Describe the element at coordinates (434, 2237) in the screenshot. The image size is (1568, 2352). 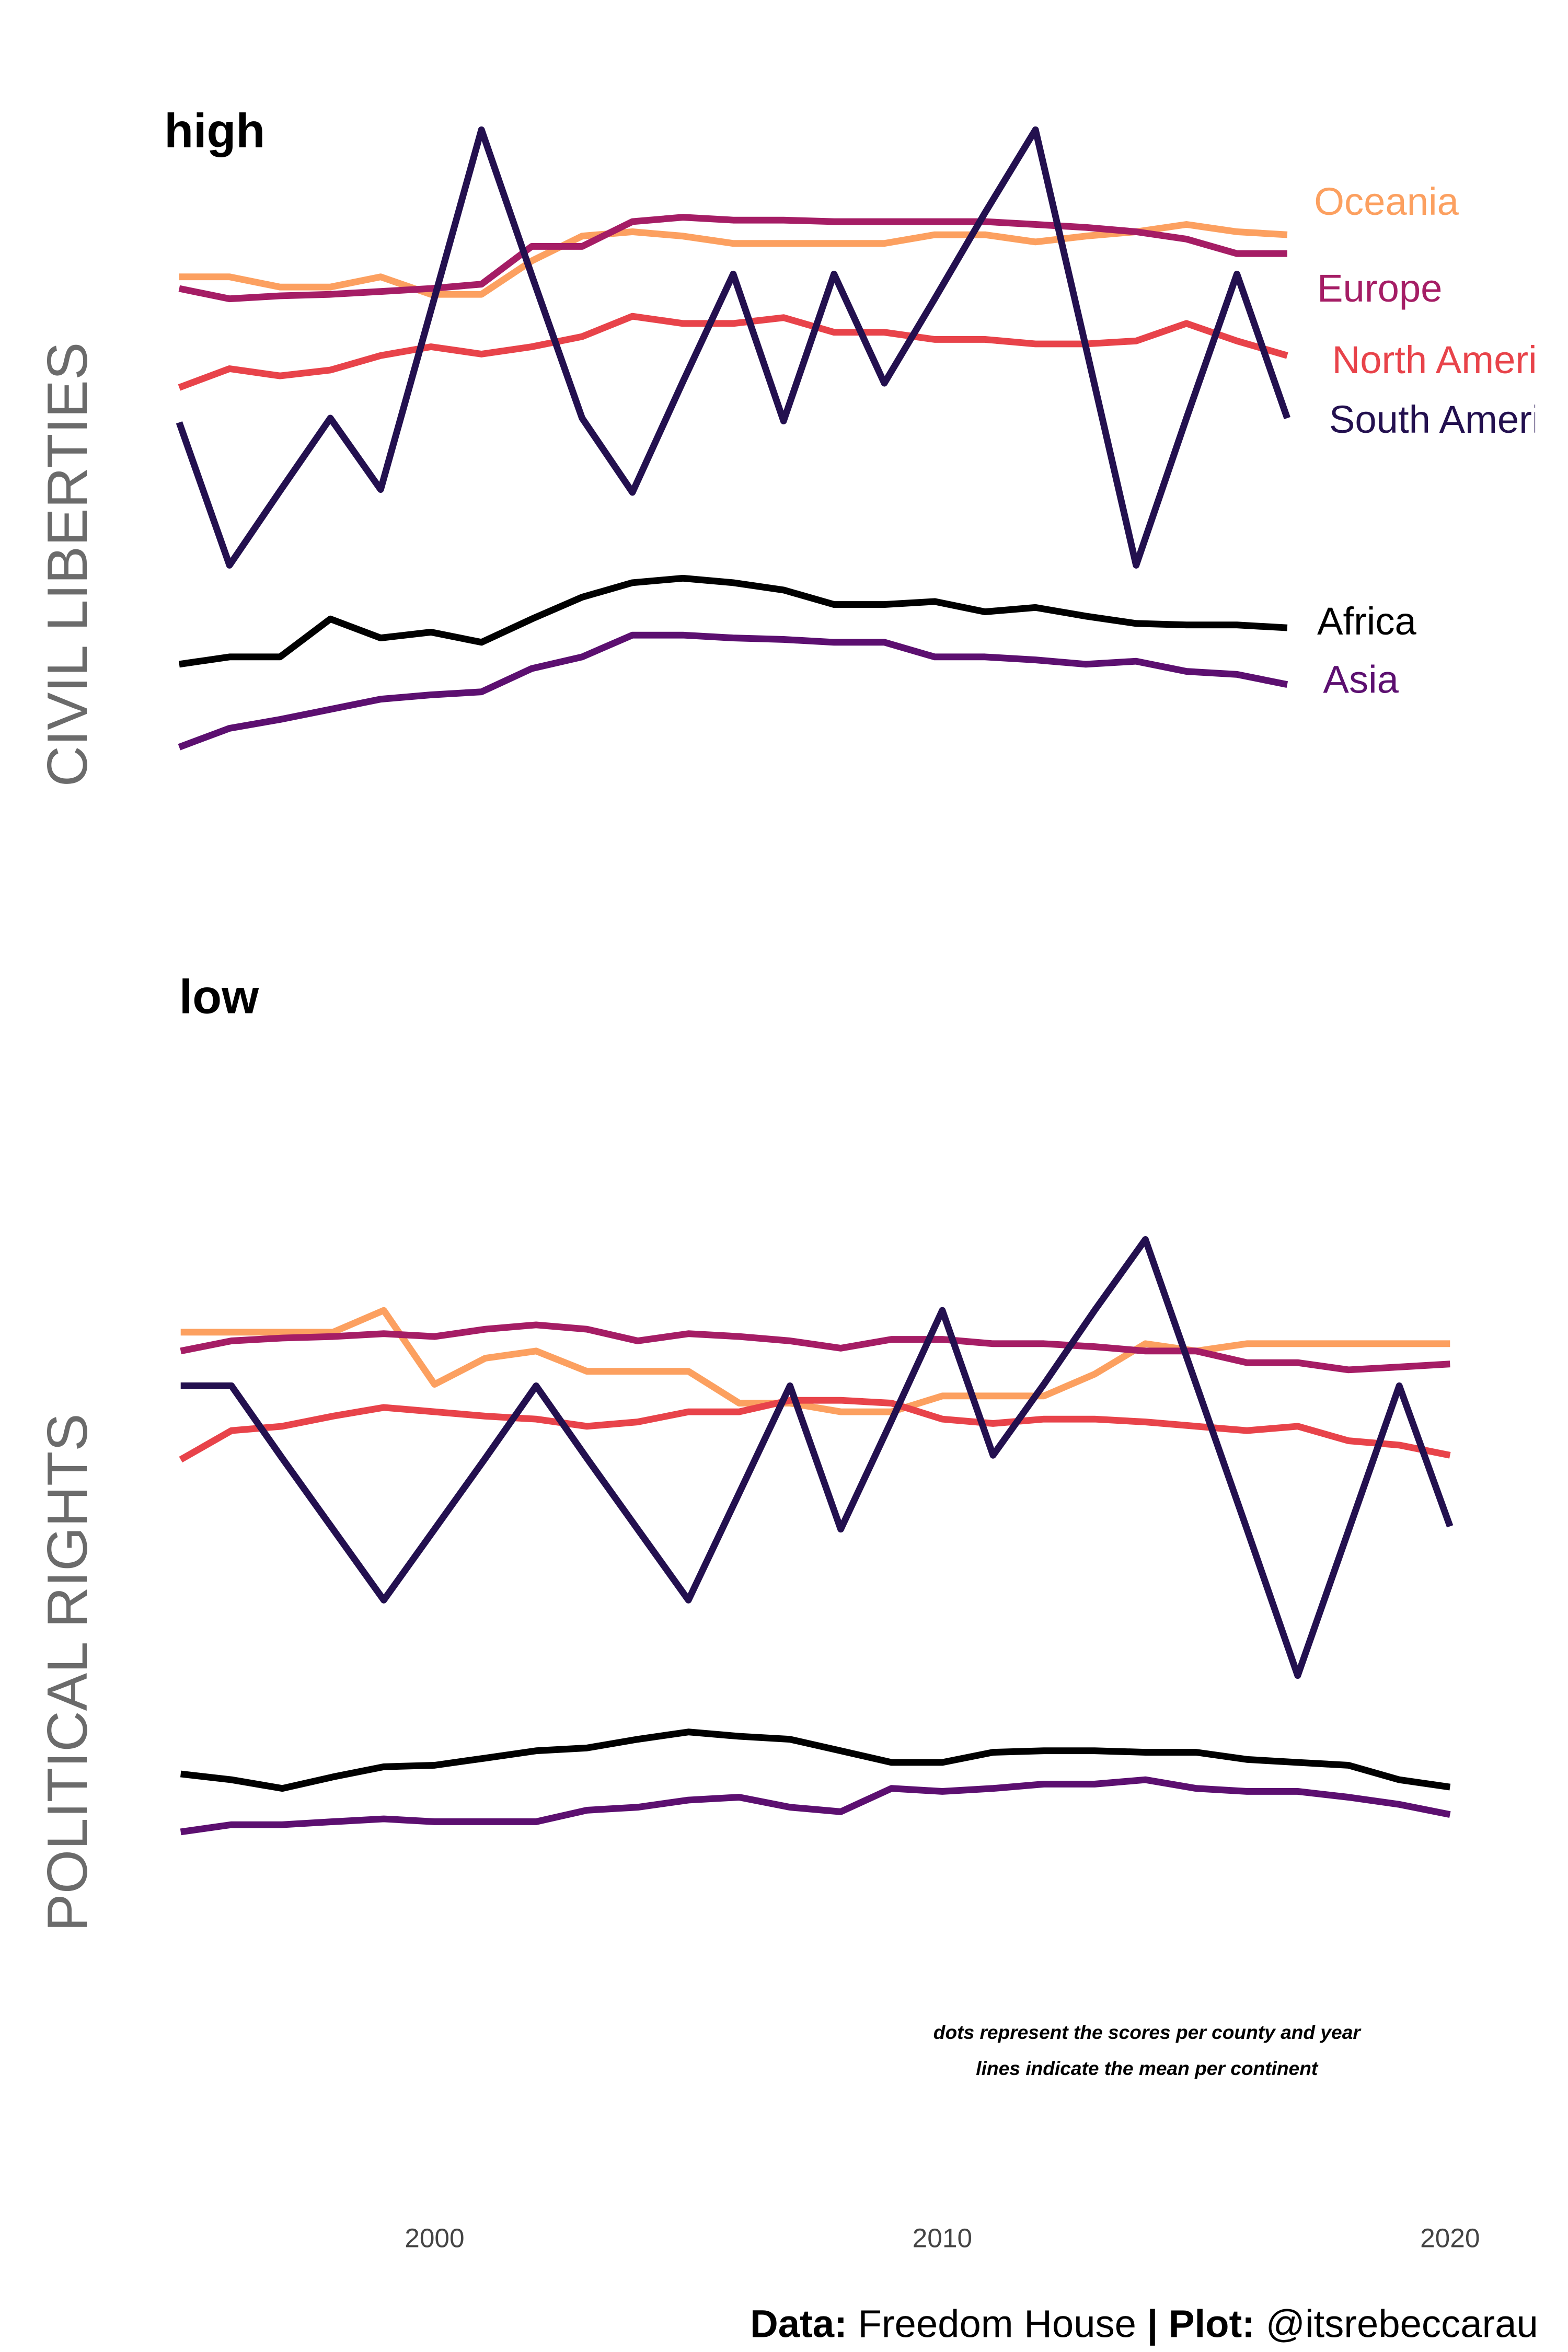
I see `x-tick-label: 2000` at that location.